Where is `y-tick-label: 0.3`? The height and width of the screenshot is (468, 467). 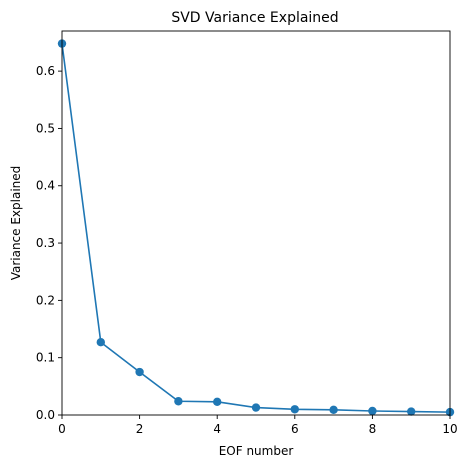
y-tick-label: 0.3 is located at coordinates (45, 243).